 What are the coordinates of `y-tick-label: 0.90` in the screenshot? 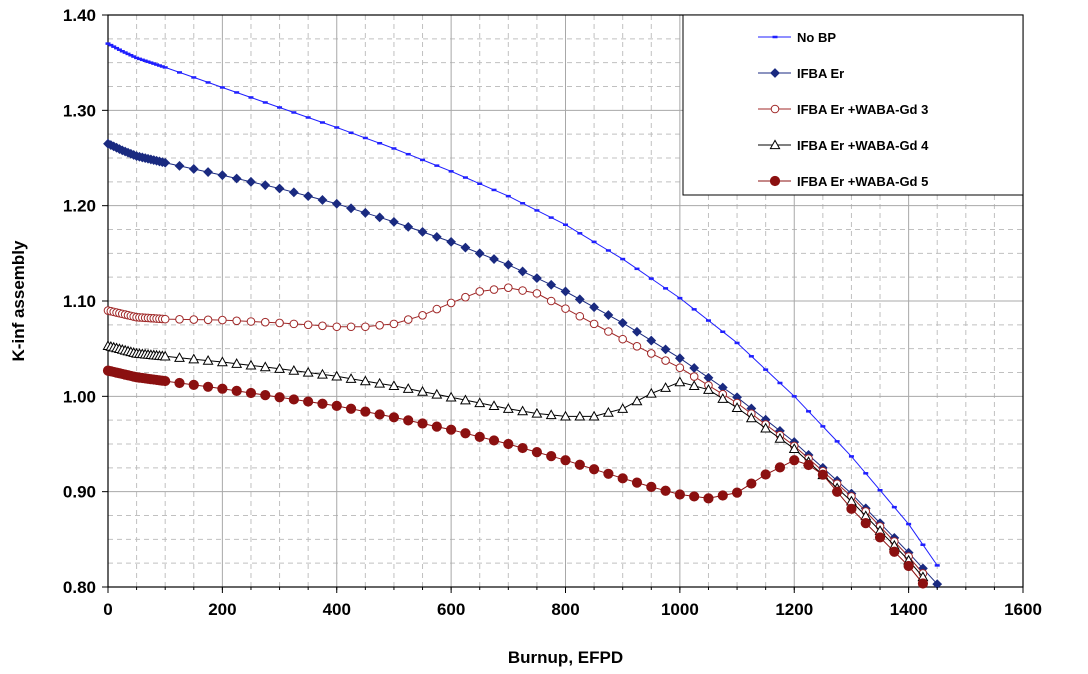 It's located at (79, 492).